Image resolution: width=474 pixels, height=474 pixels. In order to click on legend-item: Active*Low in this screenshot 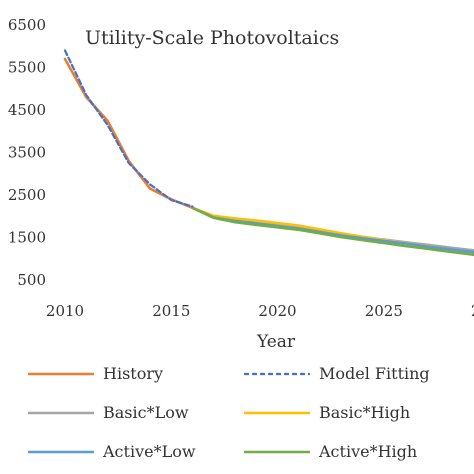, I will do `click(112, 451)`.